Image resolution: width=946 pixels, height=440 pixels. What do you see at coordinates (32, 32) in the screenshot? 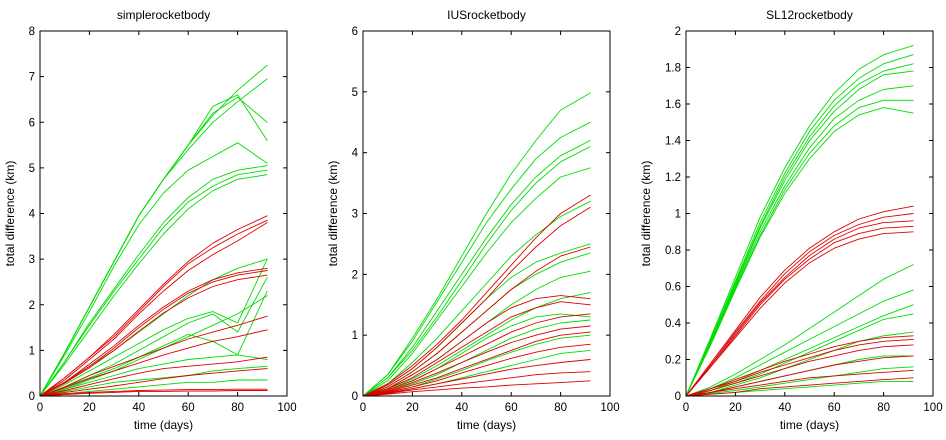
I see `y-tick-label: 8` at bounding box center [32, 32].